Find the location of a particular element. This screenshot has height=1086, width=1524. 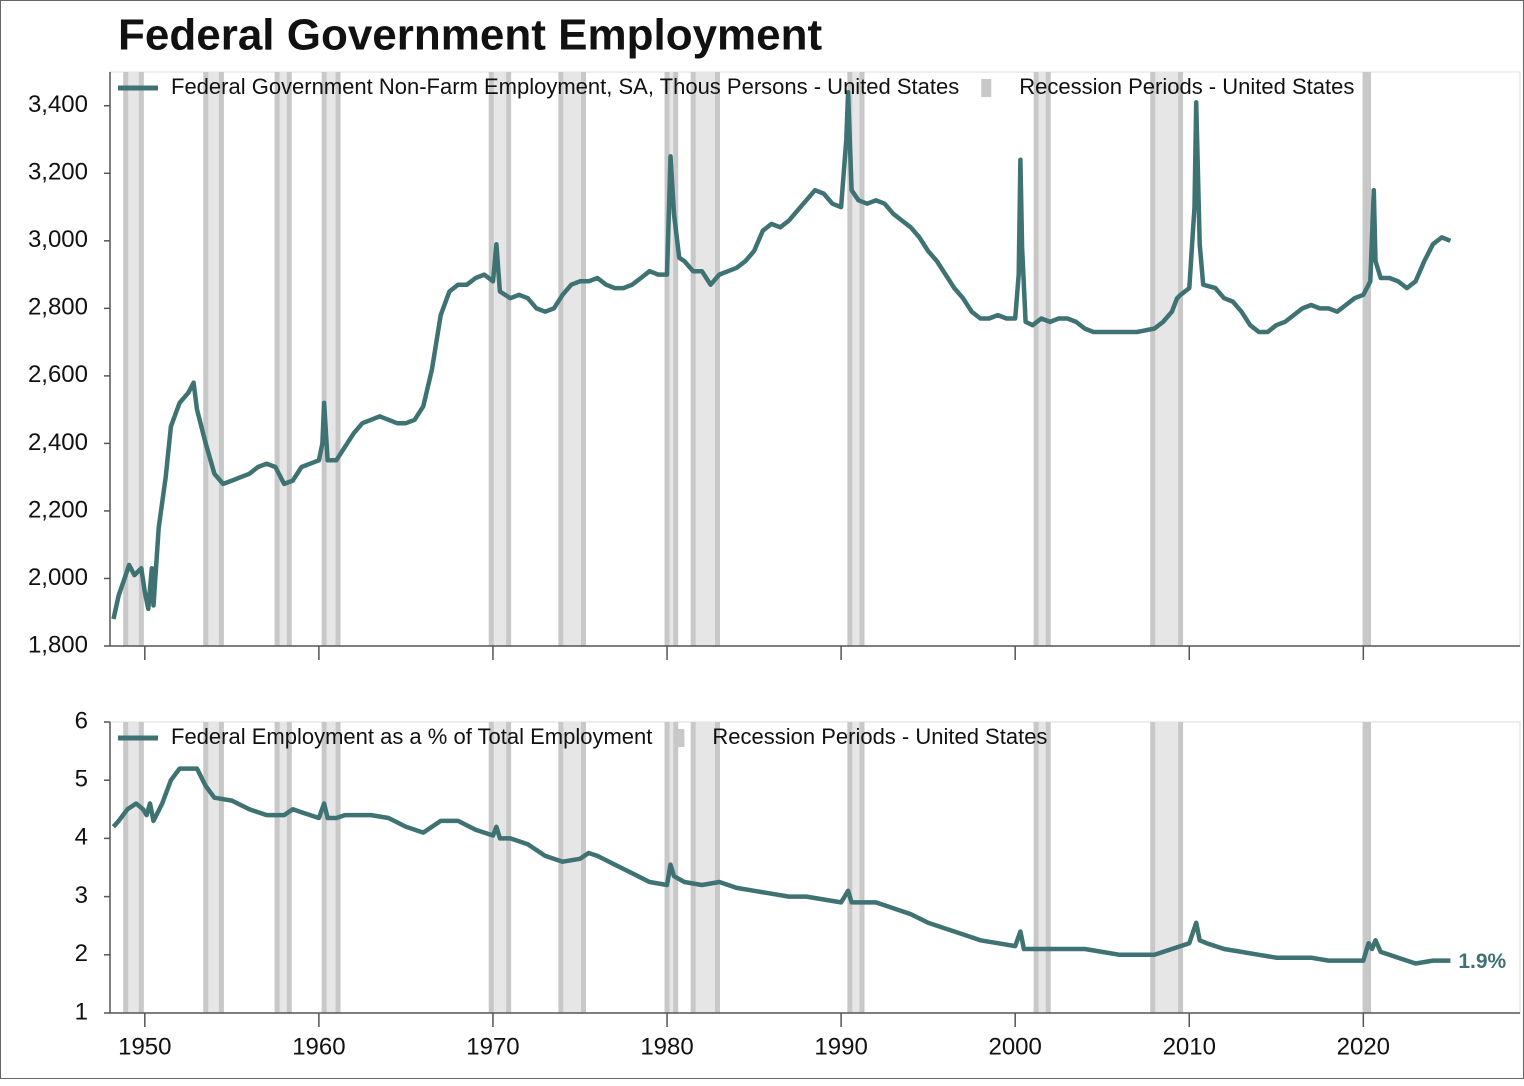

y-tick-label: 5 is located at coordinates (81, 779).